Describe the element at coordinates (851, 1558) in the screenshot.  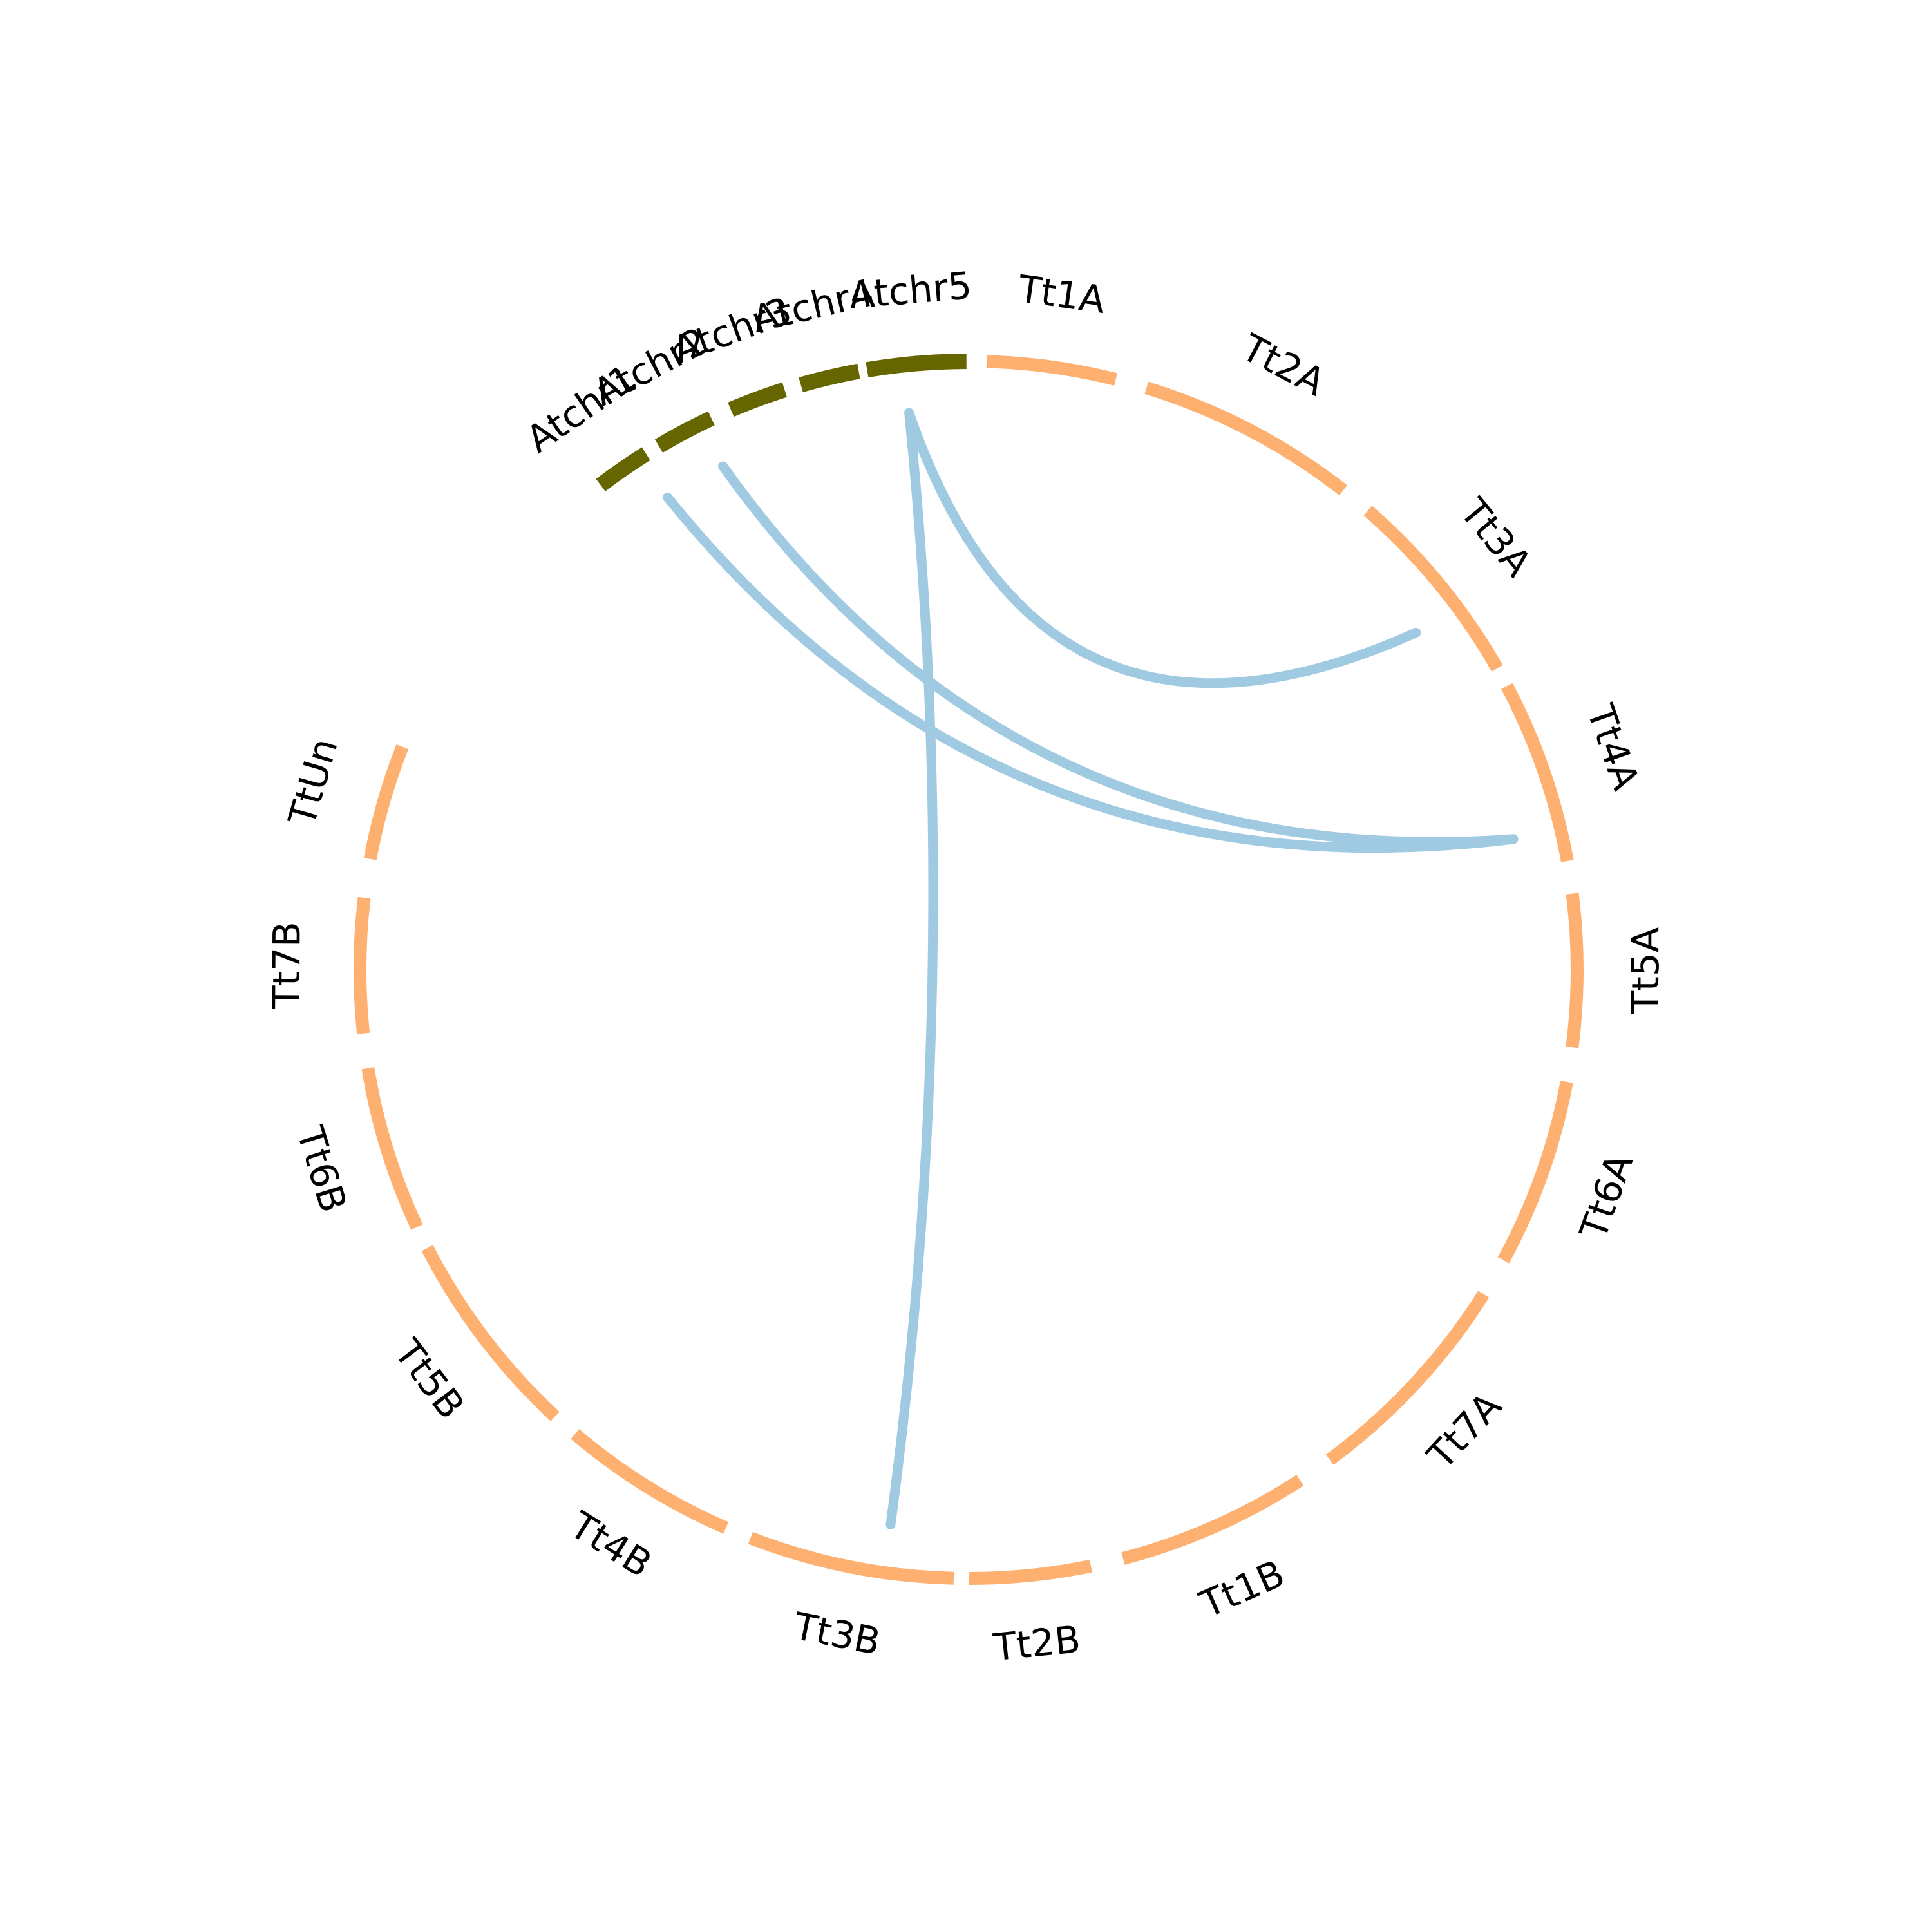
I see `segment-arc-tt3b` at that location.